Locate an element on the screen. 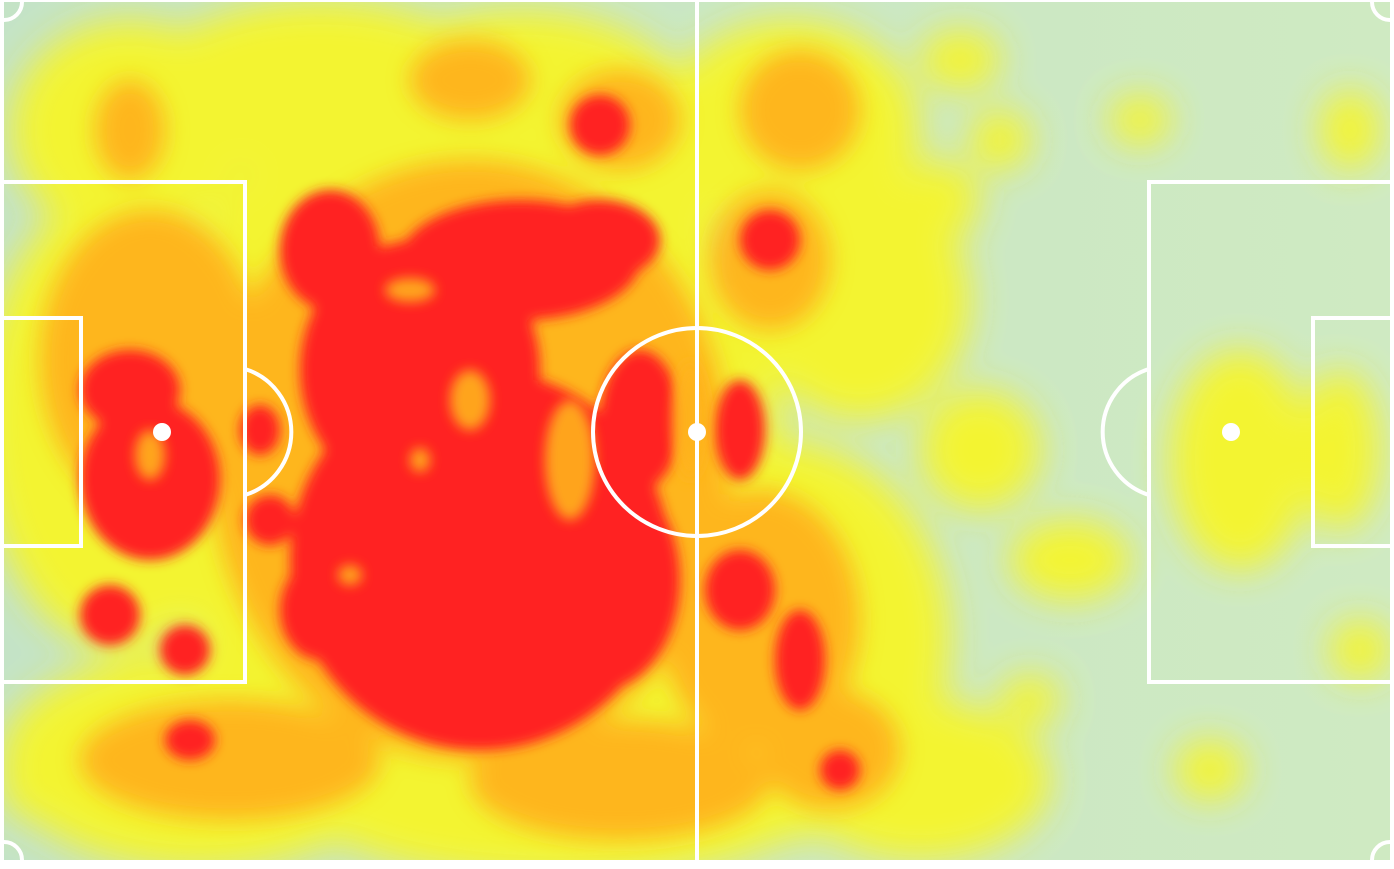 This screenshot has height=869, width=1394. left-penalty-area is located at coordinates (123, 432).